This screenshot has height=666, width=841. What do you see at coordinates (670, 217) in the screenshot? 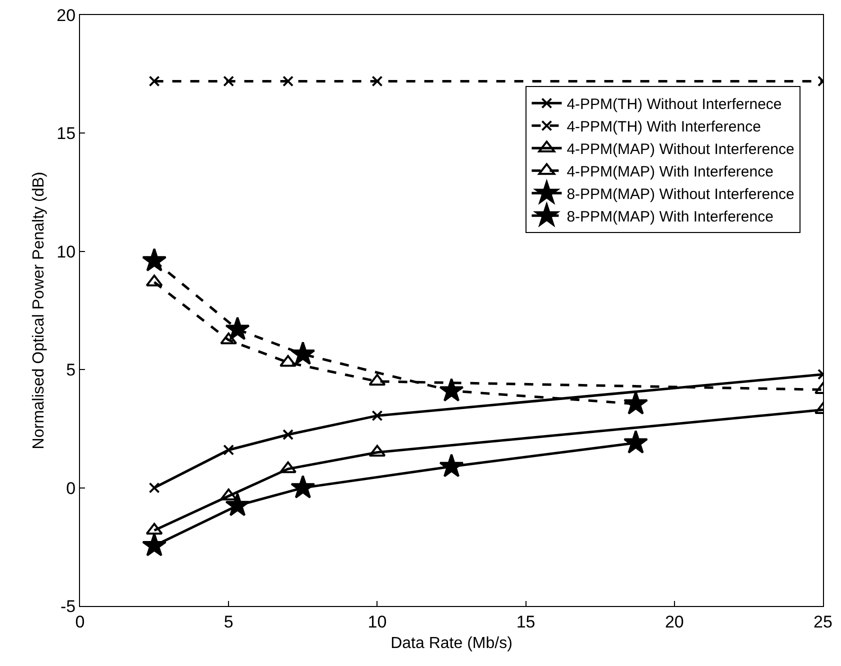
I see `legend-label: 8-PPM(MAP) With Interference` at bounding box center [670, 217].